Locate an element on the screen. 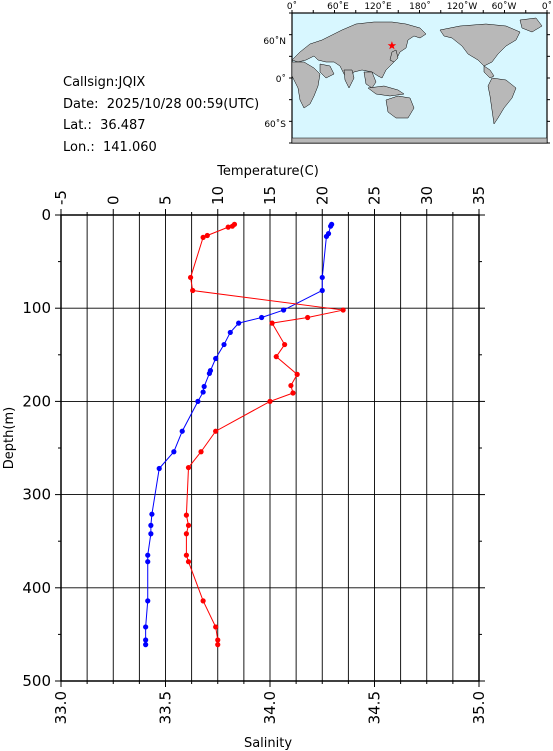 Image resolution: width=553 pixels, height=751 pixels. map-lon-label: 180˚ is located at coordinates (420, 6).